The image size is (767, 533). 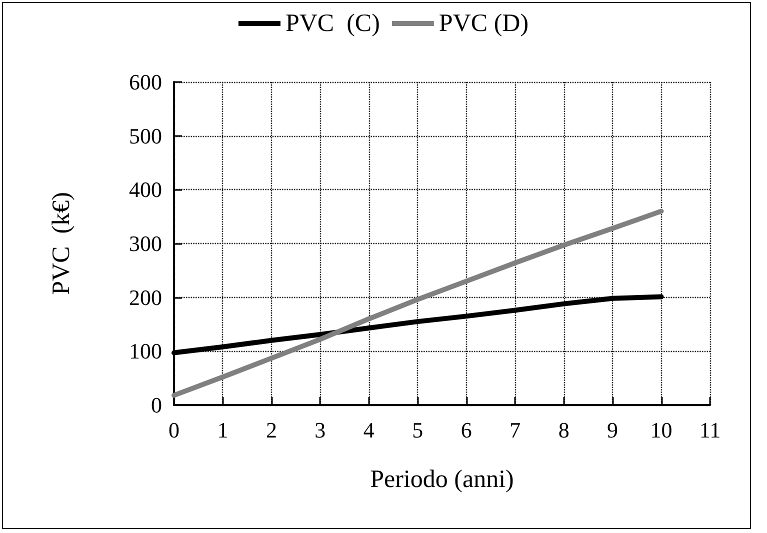 What do you see at coordinates (145, 135) in the screenshot?
I see `y-tick-label: 500` at bounding box center [145, 135].